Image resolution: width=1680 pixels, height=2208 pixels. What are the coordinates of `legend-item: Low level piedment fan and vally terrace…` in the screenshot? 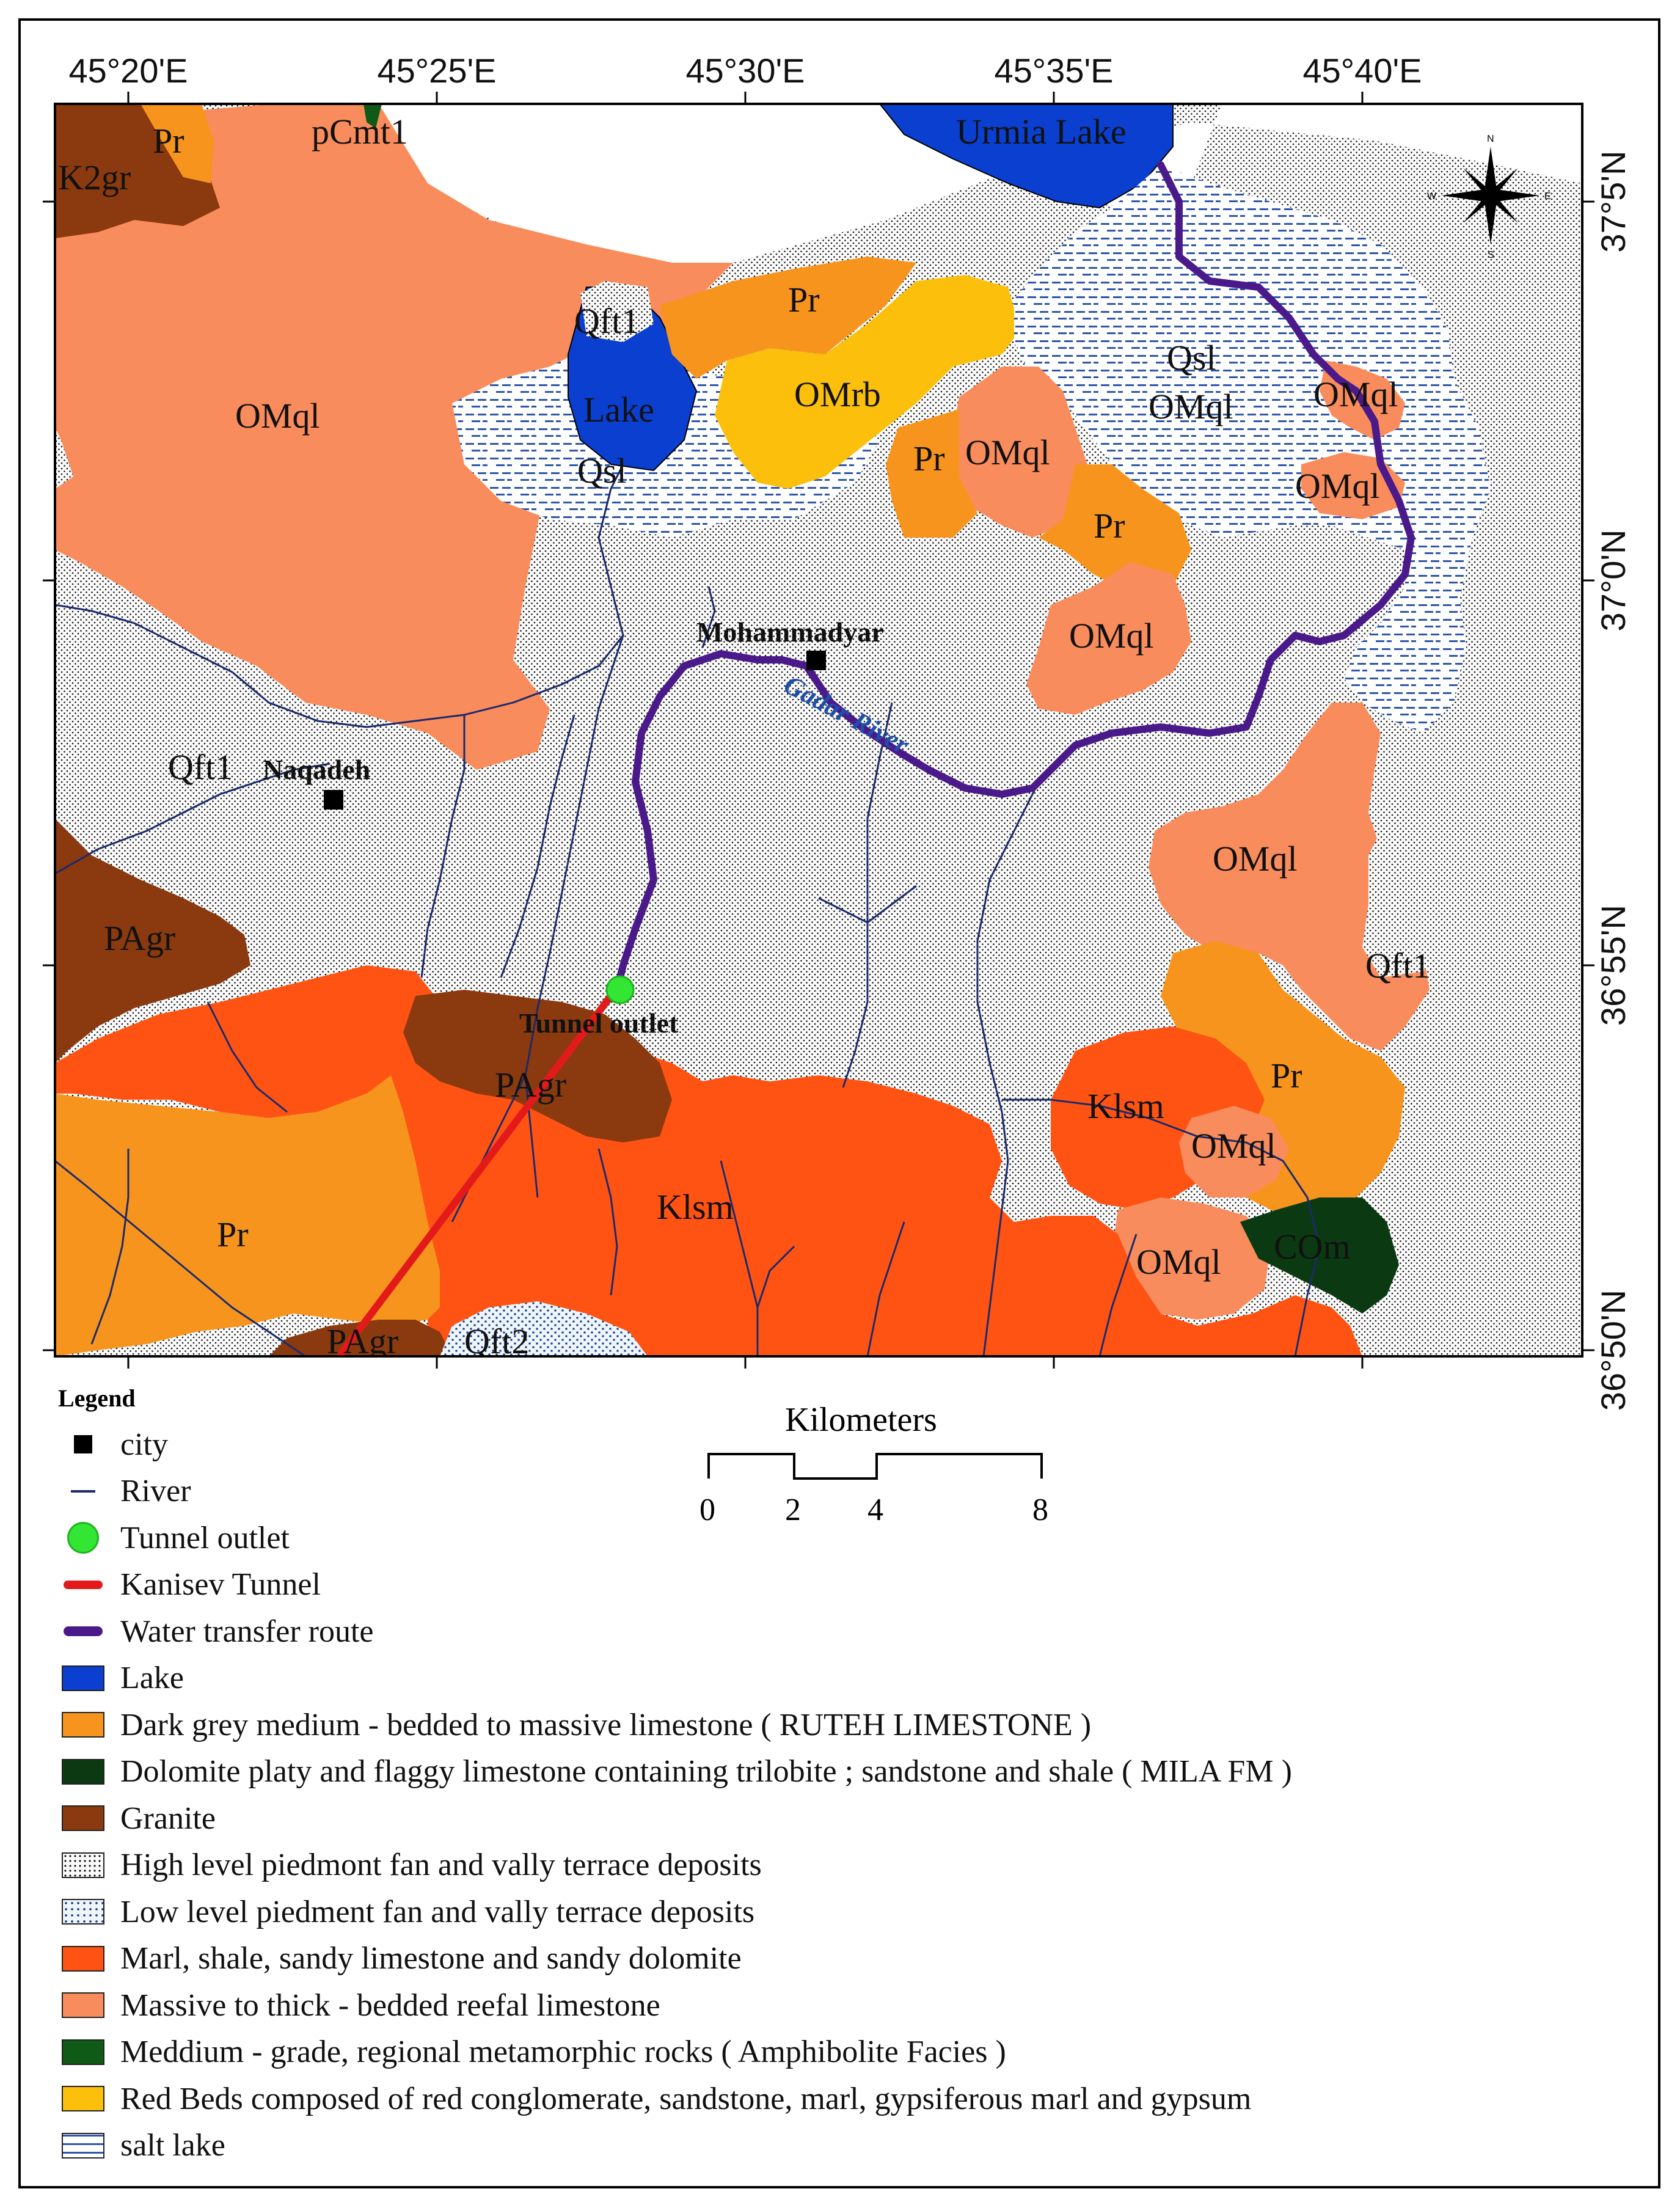 It's located at (840, 1912).